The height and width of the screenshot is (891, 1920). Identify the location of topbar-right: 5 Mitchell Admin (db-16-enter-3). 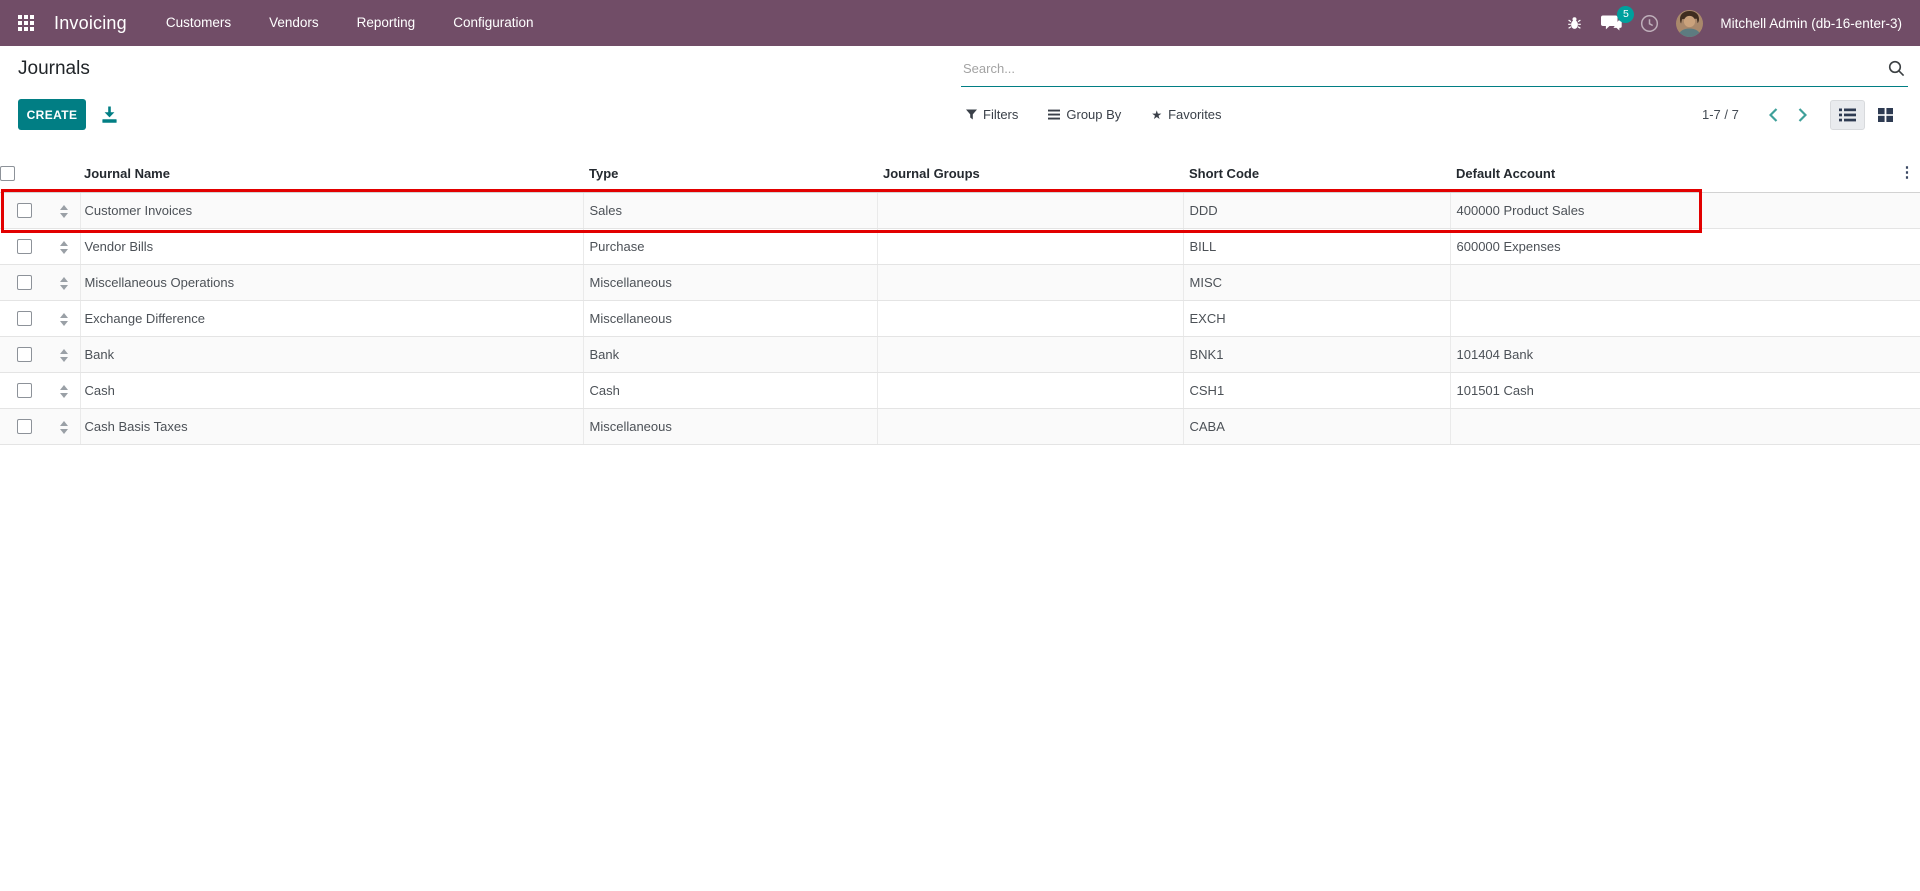
(1743, 21).